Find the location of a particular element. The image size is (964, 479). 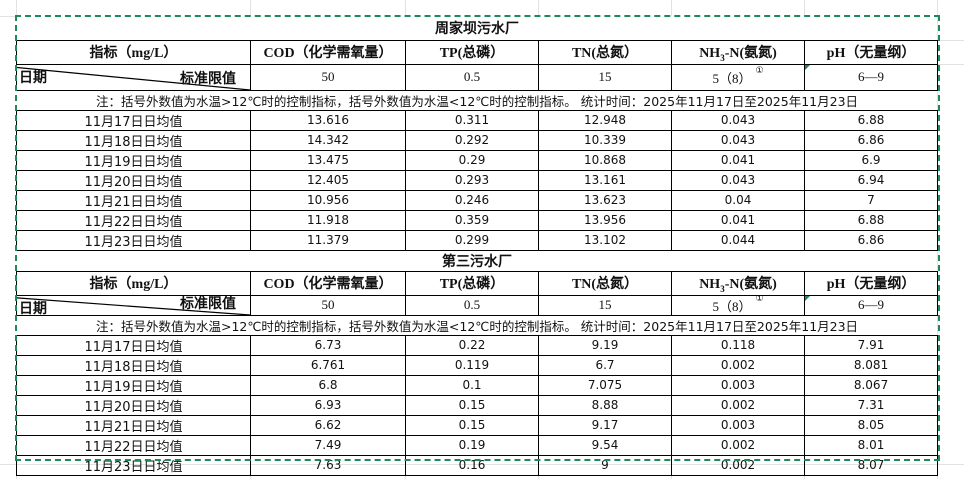

nh3n-cell: 0.04 is located at coordinates (738, 200).